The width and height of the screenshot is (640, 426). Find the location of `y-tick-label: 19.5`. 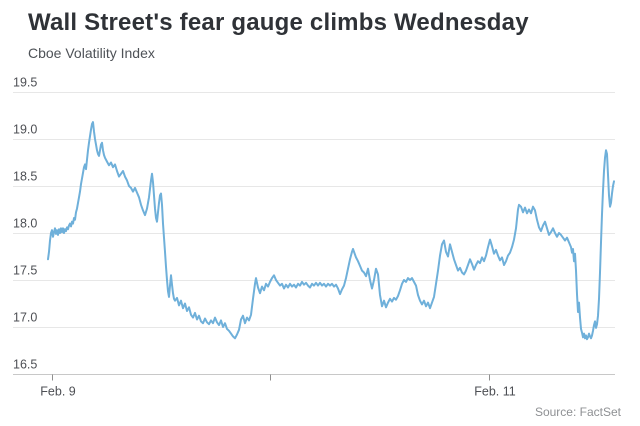

y-tick-label: 19.5 is located at coordinates (25, 83).